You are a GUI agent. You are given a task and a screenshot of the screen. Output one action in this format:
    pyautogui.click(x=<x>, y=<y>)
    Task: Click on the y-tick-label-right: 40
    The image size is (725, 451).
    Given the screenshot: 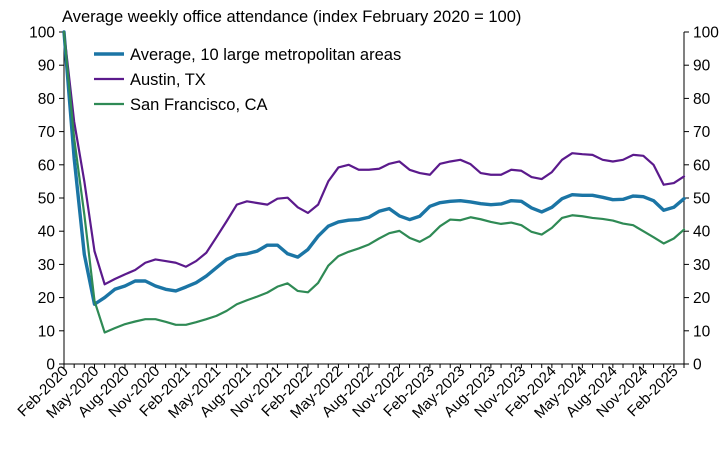 What is the action you would take?
    pyautogui.click(x=702, y=232)
    